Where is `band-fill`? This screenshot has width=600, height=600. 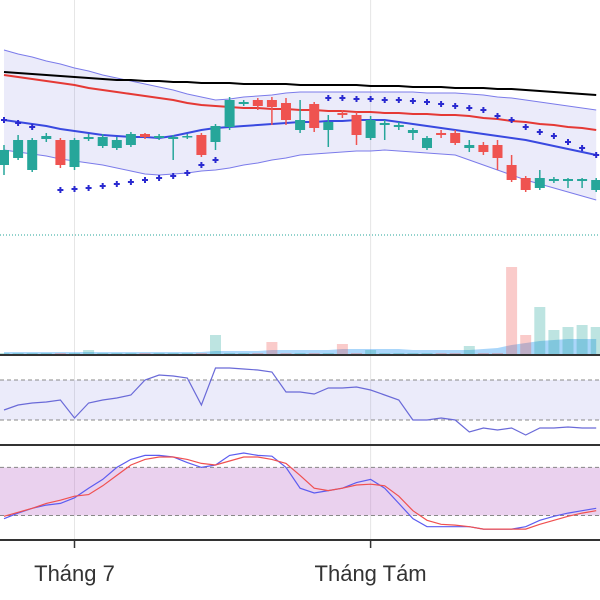
band-fill is located at coordinates (300, 400).